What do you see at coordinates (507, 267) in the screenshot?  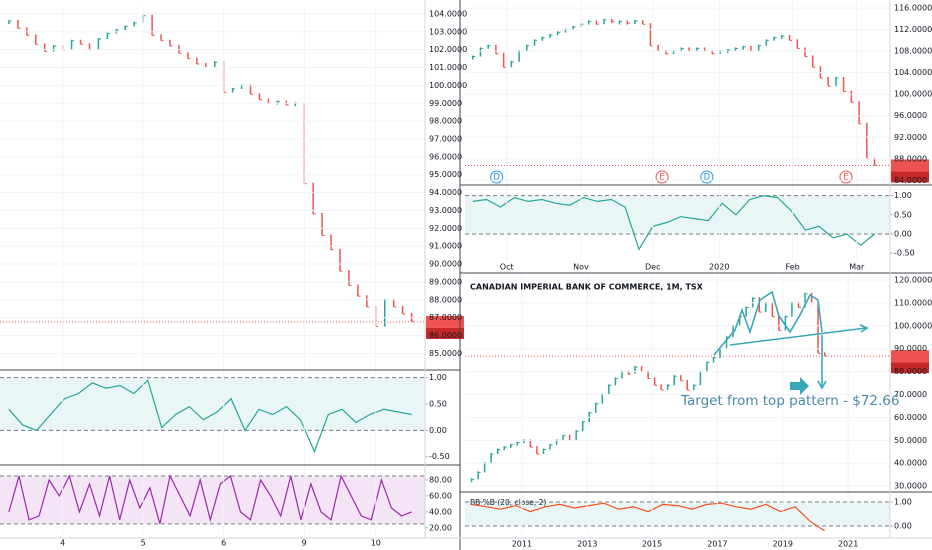 I see `x-tick-label: Oct` at bounding box center [507, 267].